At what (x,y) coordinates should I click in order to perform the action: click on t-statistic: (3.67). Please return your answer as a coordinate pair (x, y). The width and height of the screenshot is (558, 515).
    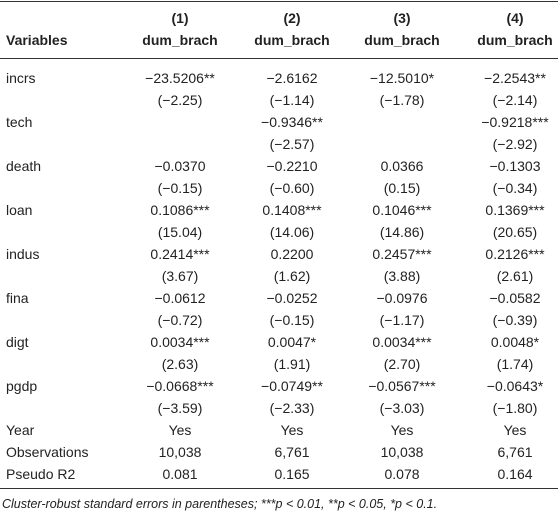
    Looking at the image, I should click on (180, 276).